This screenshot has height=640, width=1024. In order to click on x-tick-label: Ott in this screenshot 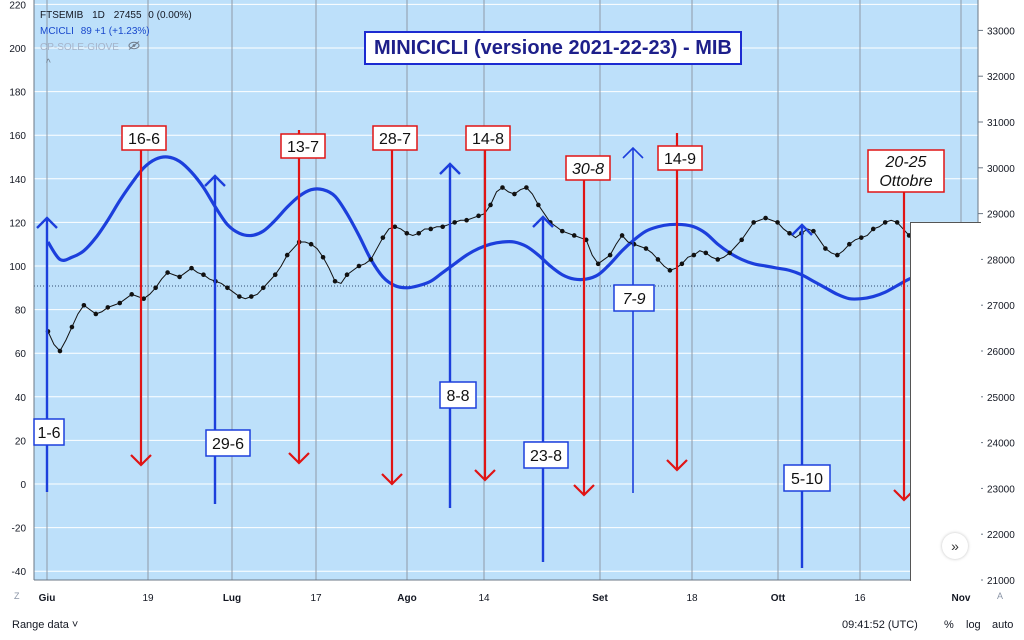, I will do `click(778, 598)`.